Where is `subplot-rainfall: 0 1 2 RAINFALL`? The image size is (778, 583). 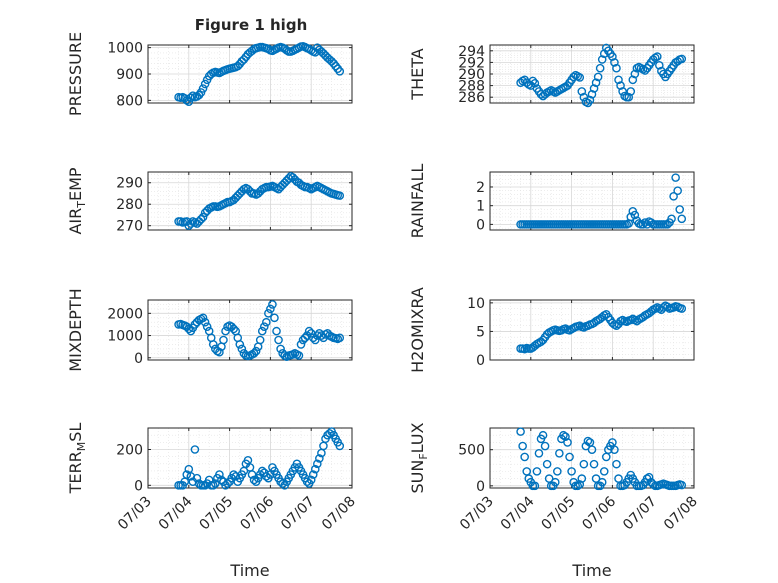 subplot-rainfall: 0 1 2 RAINFALL is located at coordinates (551, 201).